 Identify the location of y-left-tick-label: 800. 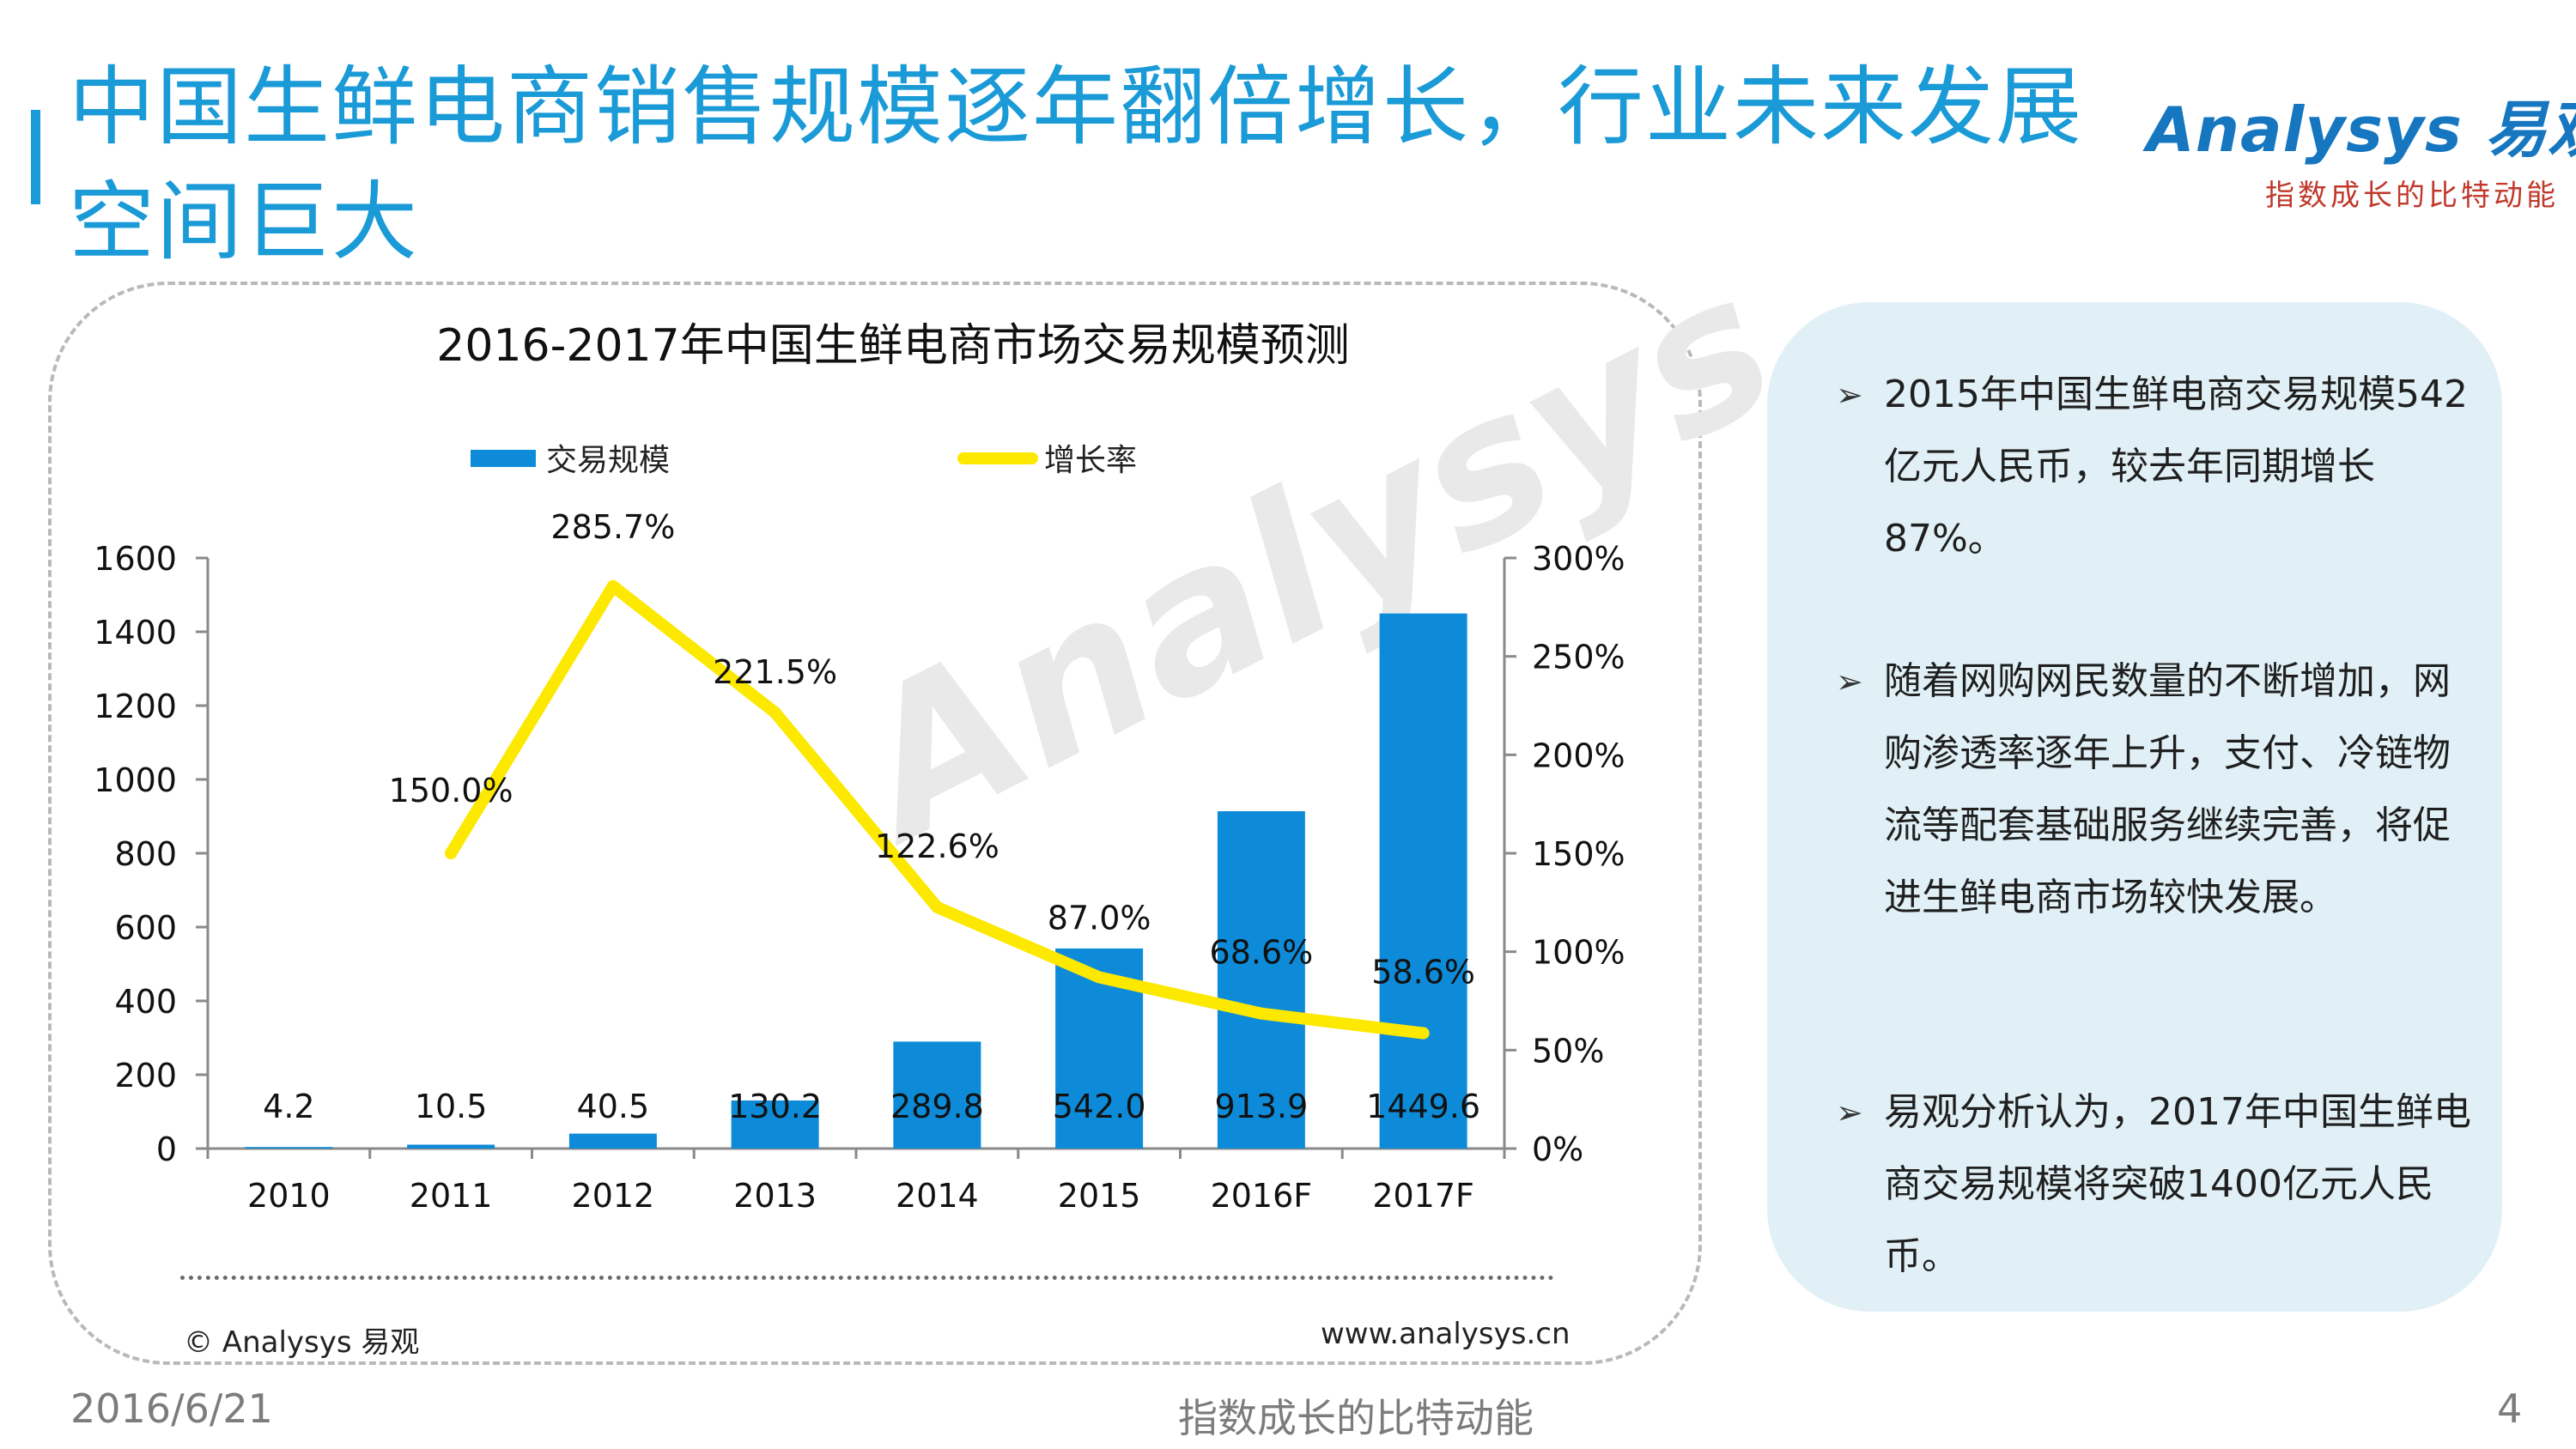
(145, 854).